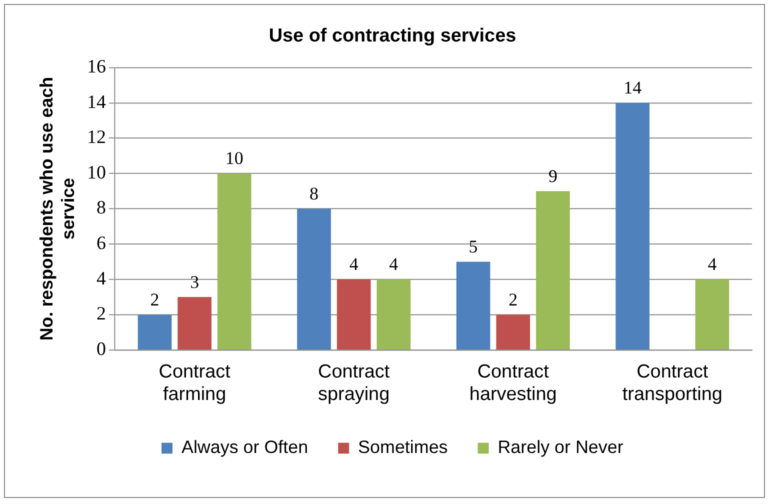  Describe the element at coordinates (195, 384) in the screenshot. I see `x-tick-label: Contract farming` at that location.